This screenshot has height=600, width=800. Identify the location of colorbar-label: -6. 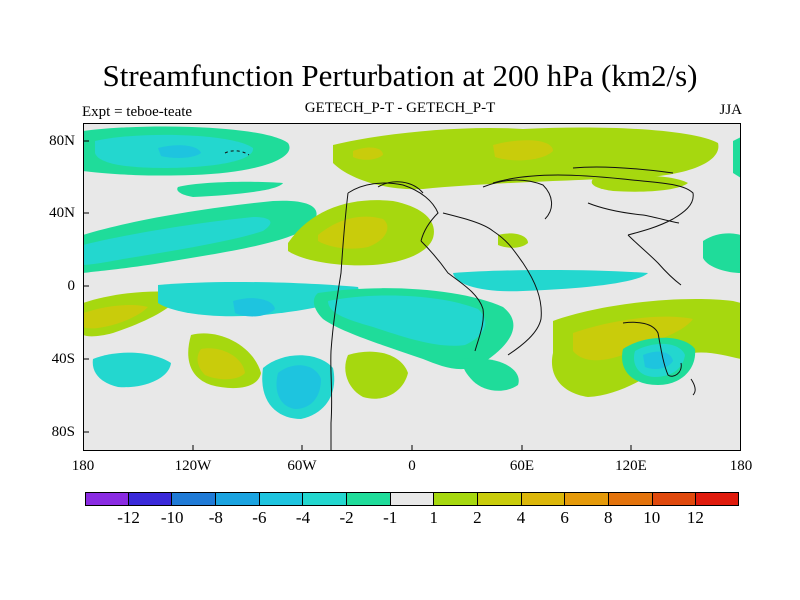
(259, 517).